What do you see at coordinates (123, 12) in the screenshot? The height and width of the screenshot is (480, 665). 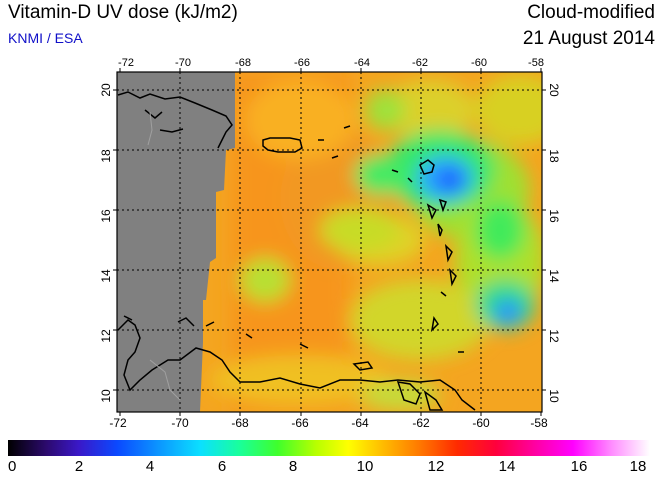 I see `map-title: Vitamin-D UV dose (kJ/m2)` at bounding box center [123, 12].